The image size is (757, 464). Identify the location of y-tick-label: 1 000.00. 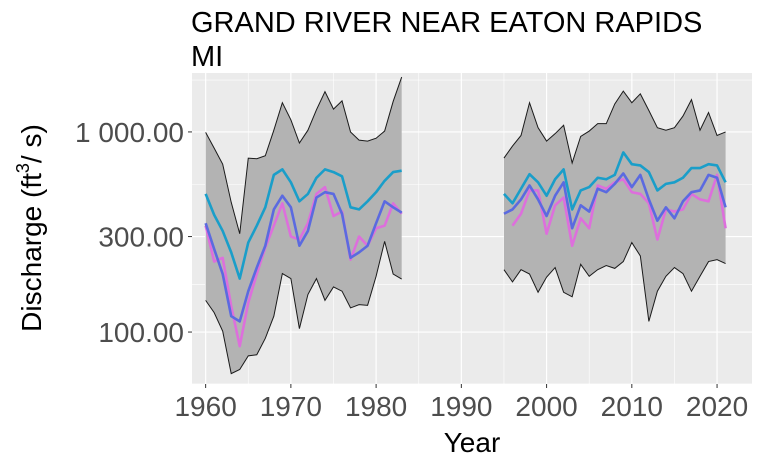
(129, 132).